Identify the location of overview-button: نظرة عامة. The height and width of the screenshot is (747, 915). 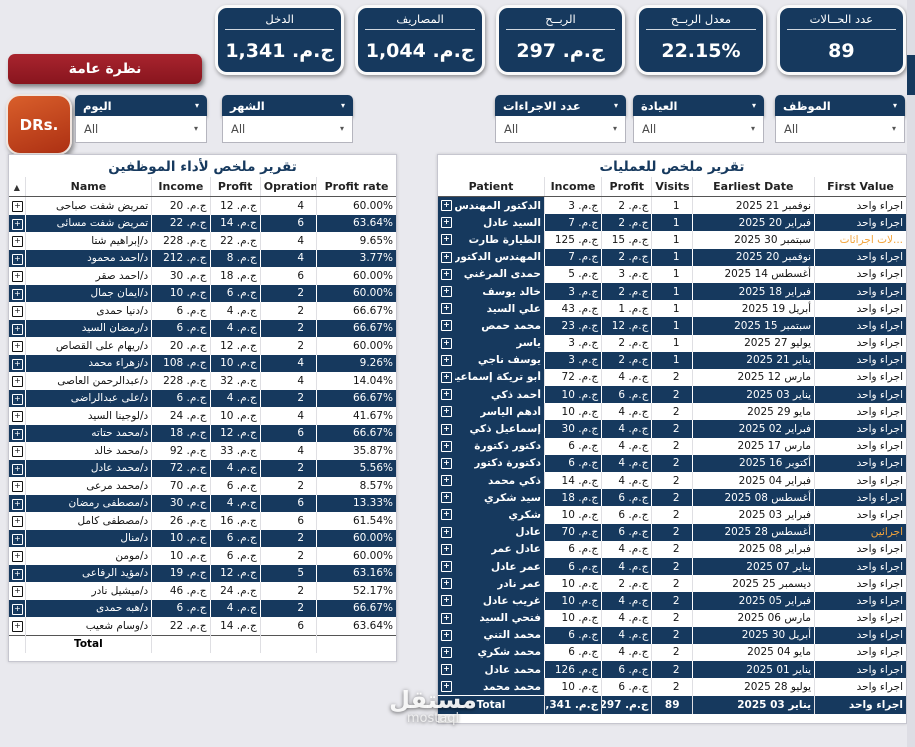
(105, 69).